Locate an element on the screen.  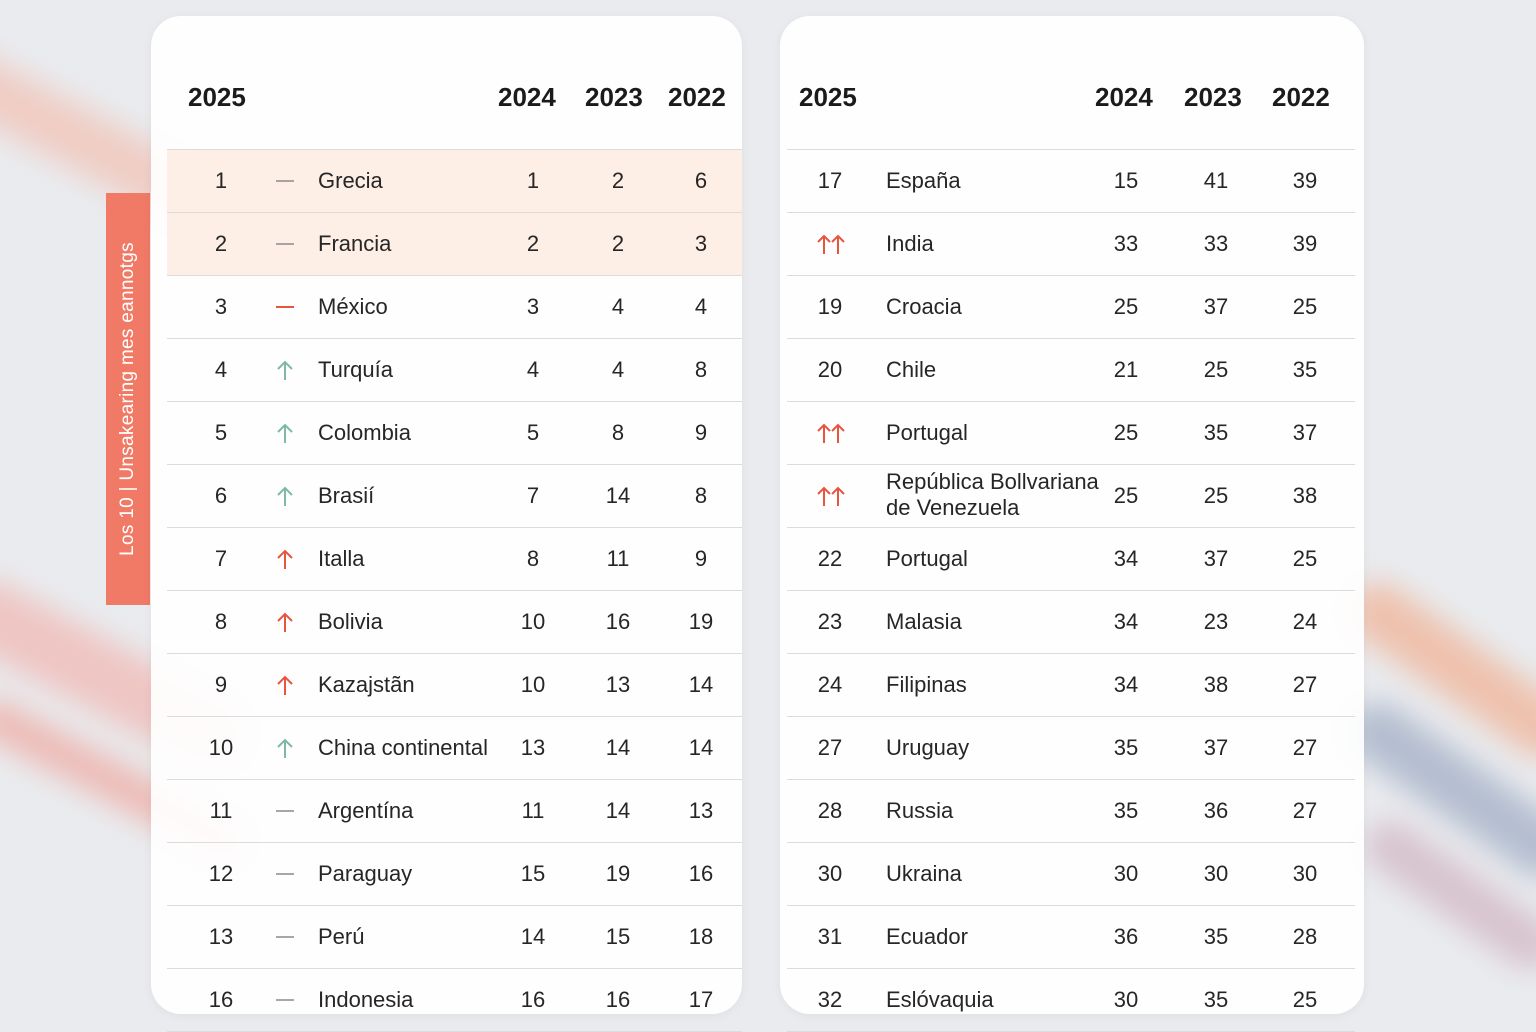
rank-2025: 1 is located at coordinates (221, 180).